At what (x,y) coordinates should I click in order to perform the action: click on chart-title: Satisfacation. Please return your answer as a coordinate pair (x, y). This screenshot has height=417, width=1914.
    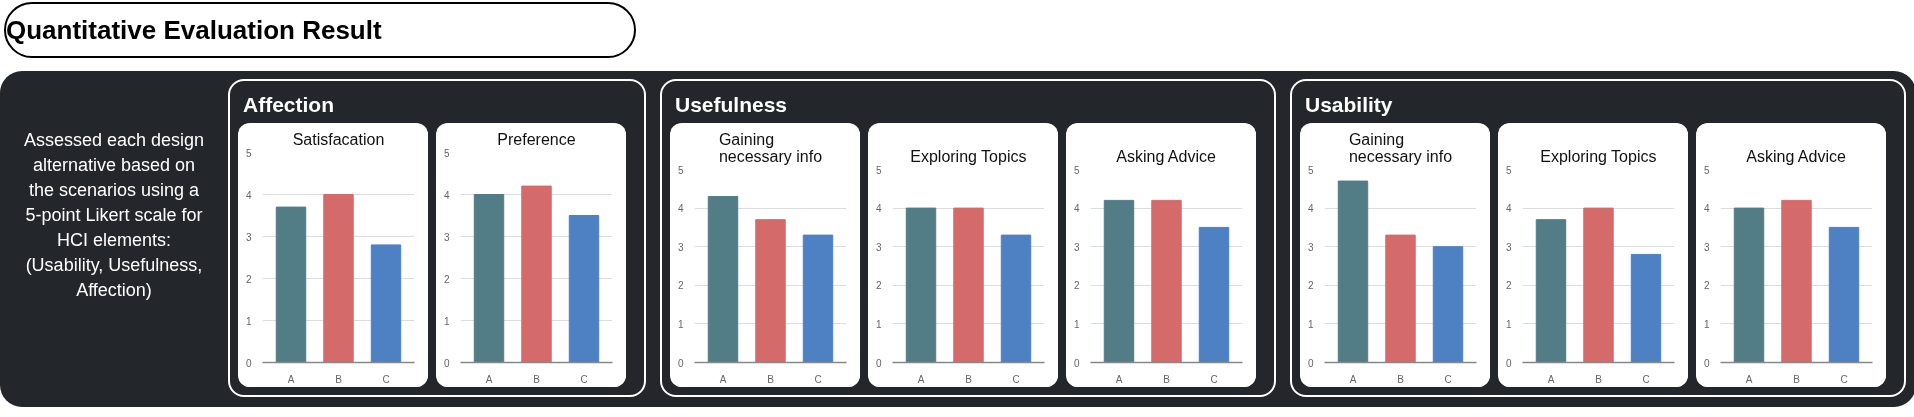
    Looking at the image, I should click on (338, 139).